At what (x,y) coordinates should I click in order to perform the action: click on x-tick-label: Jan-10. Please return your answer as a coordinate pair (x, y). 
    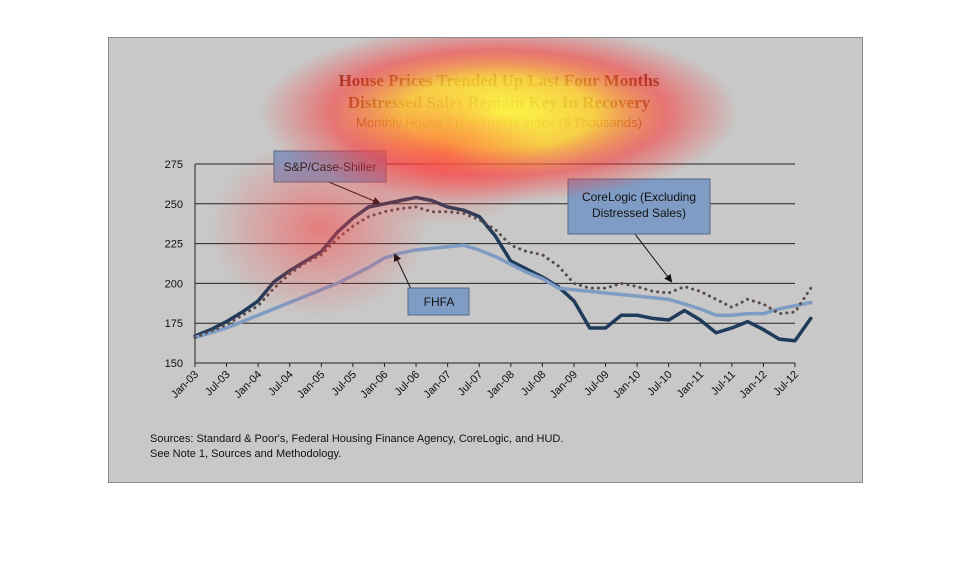
    Looking at the image, I should click on (627, 385).